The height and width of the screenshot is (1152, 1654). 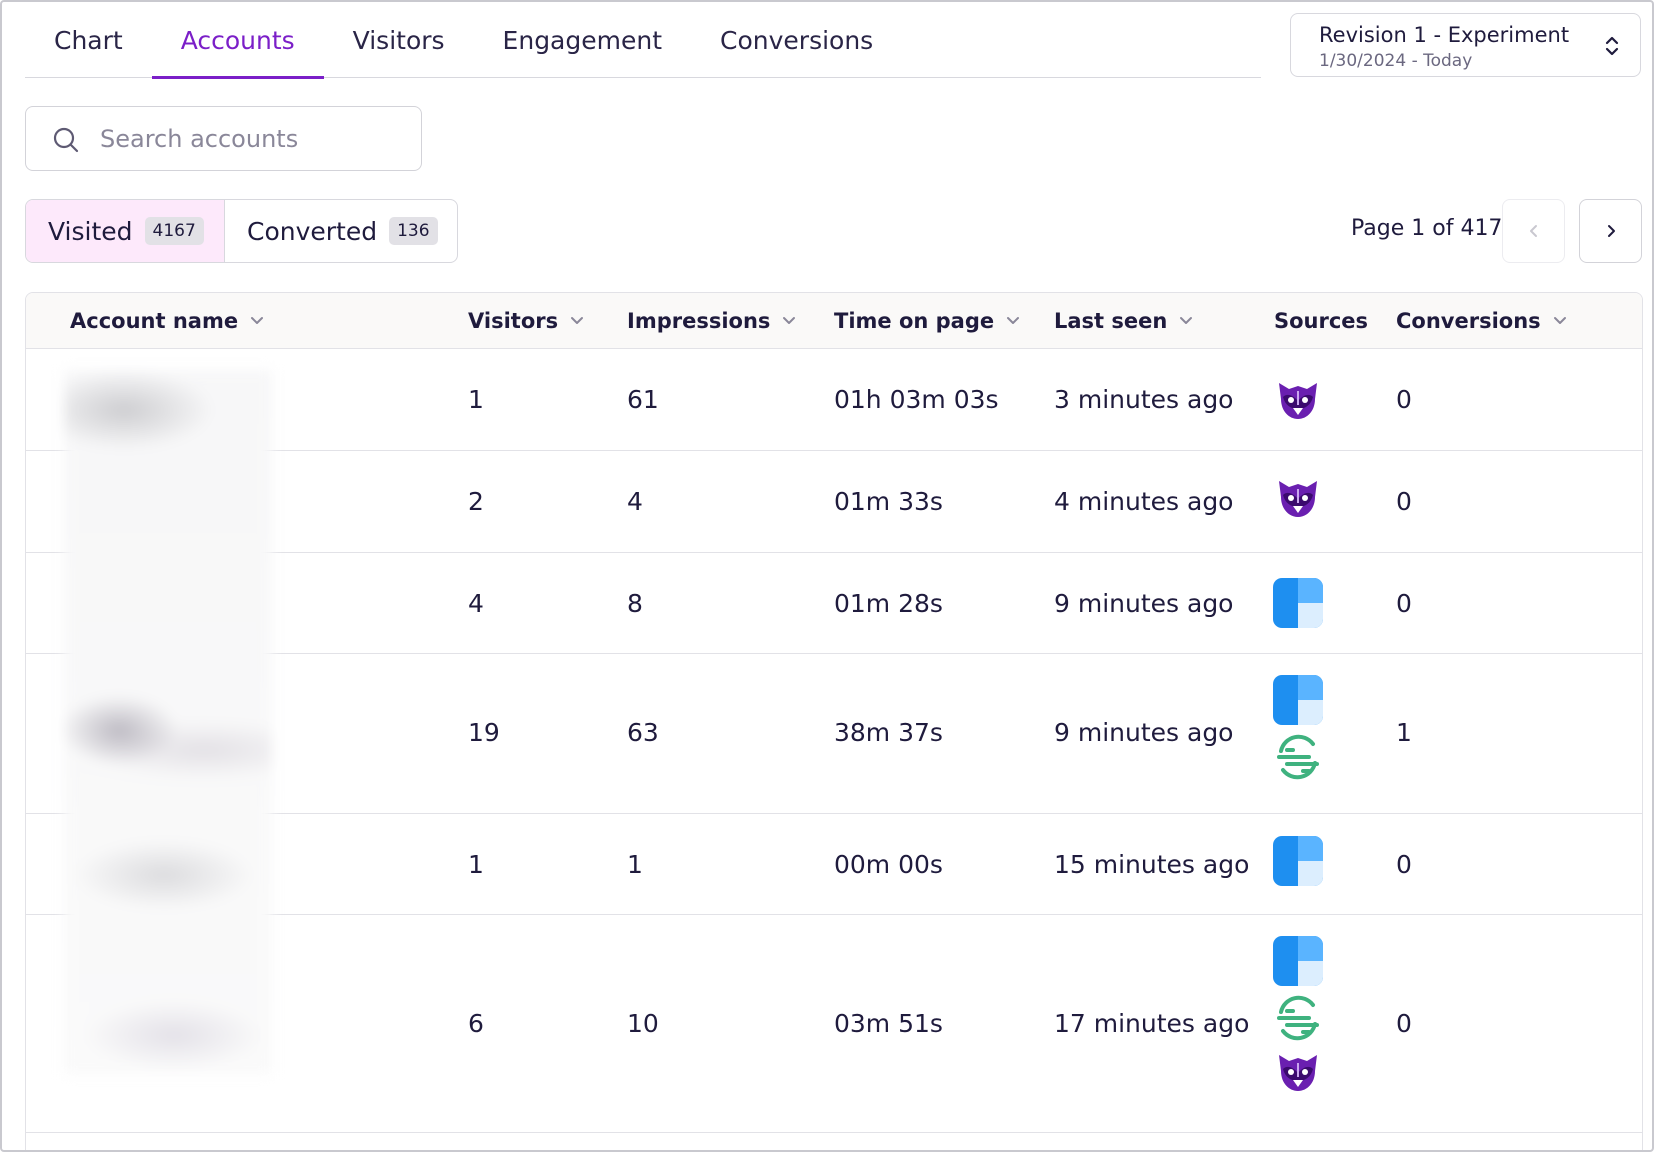 I want to click on tab-accounts: Accounts, so click(x=237, y=40).